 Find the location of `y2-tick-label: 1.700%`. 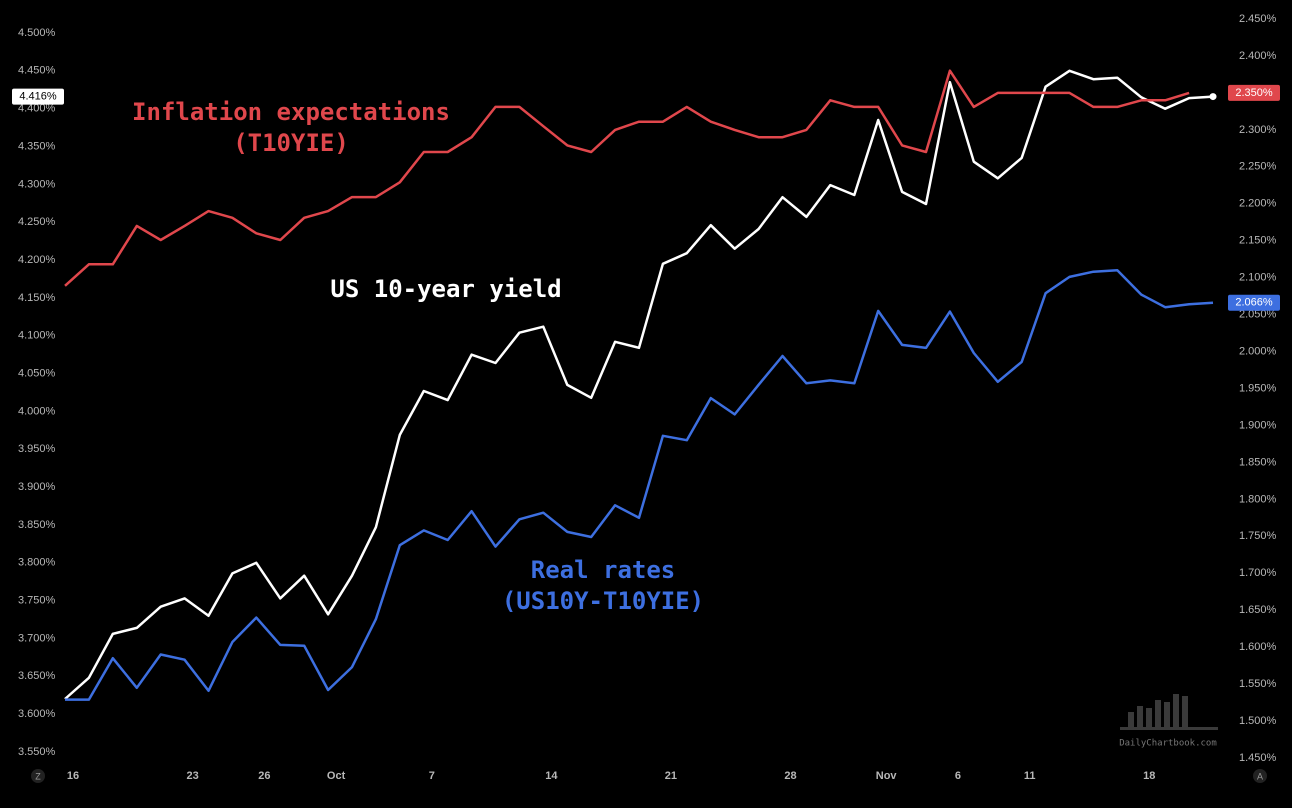

y2-tick-label: 1.700% is located at coordinates (1258, 573).